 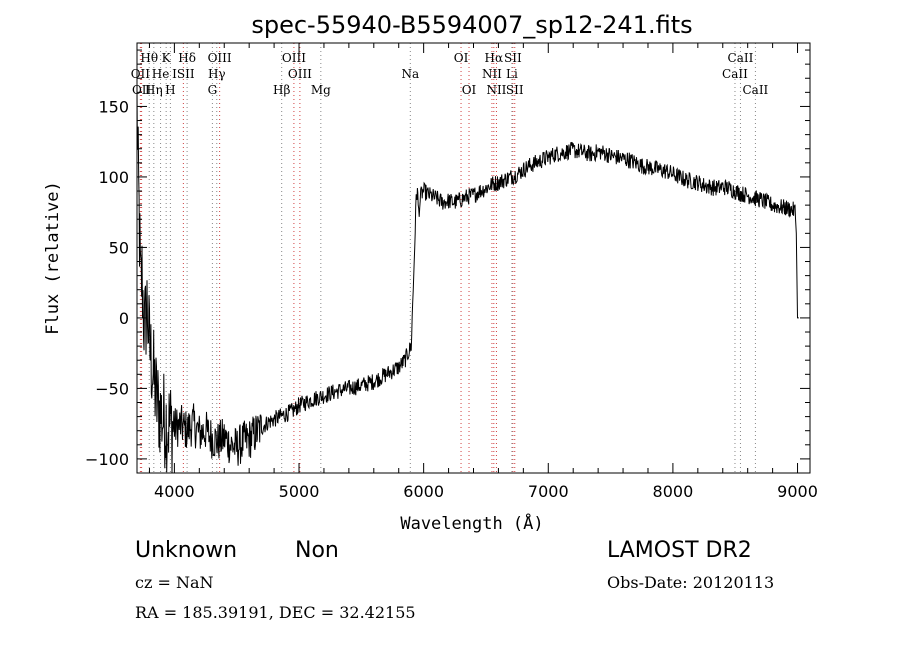 I want to click on line-label-1: K, so click(x=167, y=58).